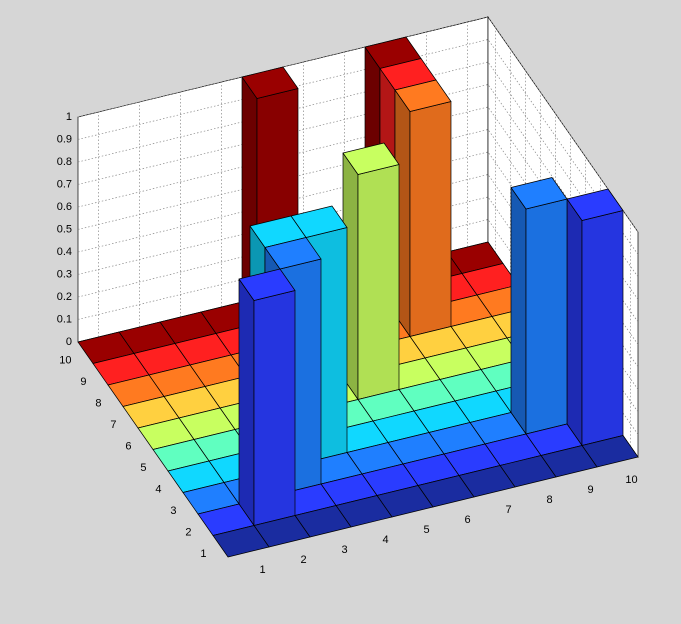 The height and width of the screenshot is (624, 681). Describe the element at coordinates (64, 252) in the screenshot. I see `z-tick-label: 0.4` at that location.